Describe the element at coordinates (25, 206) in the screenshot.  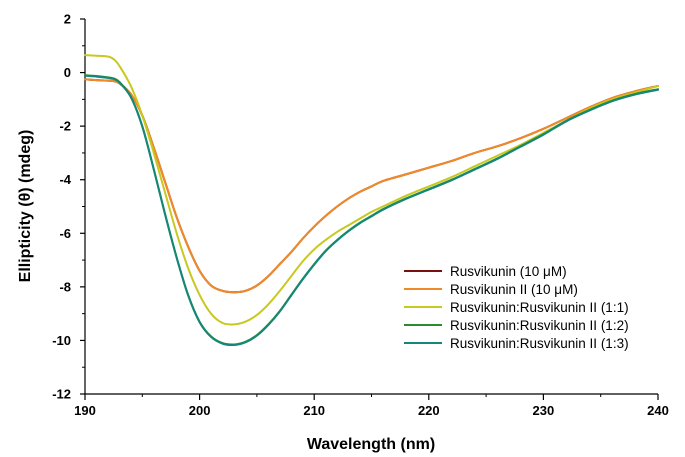
I see `y-axis-title: Ellipticity (θ) (mdeg)` at that location.